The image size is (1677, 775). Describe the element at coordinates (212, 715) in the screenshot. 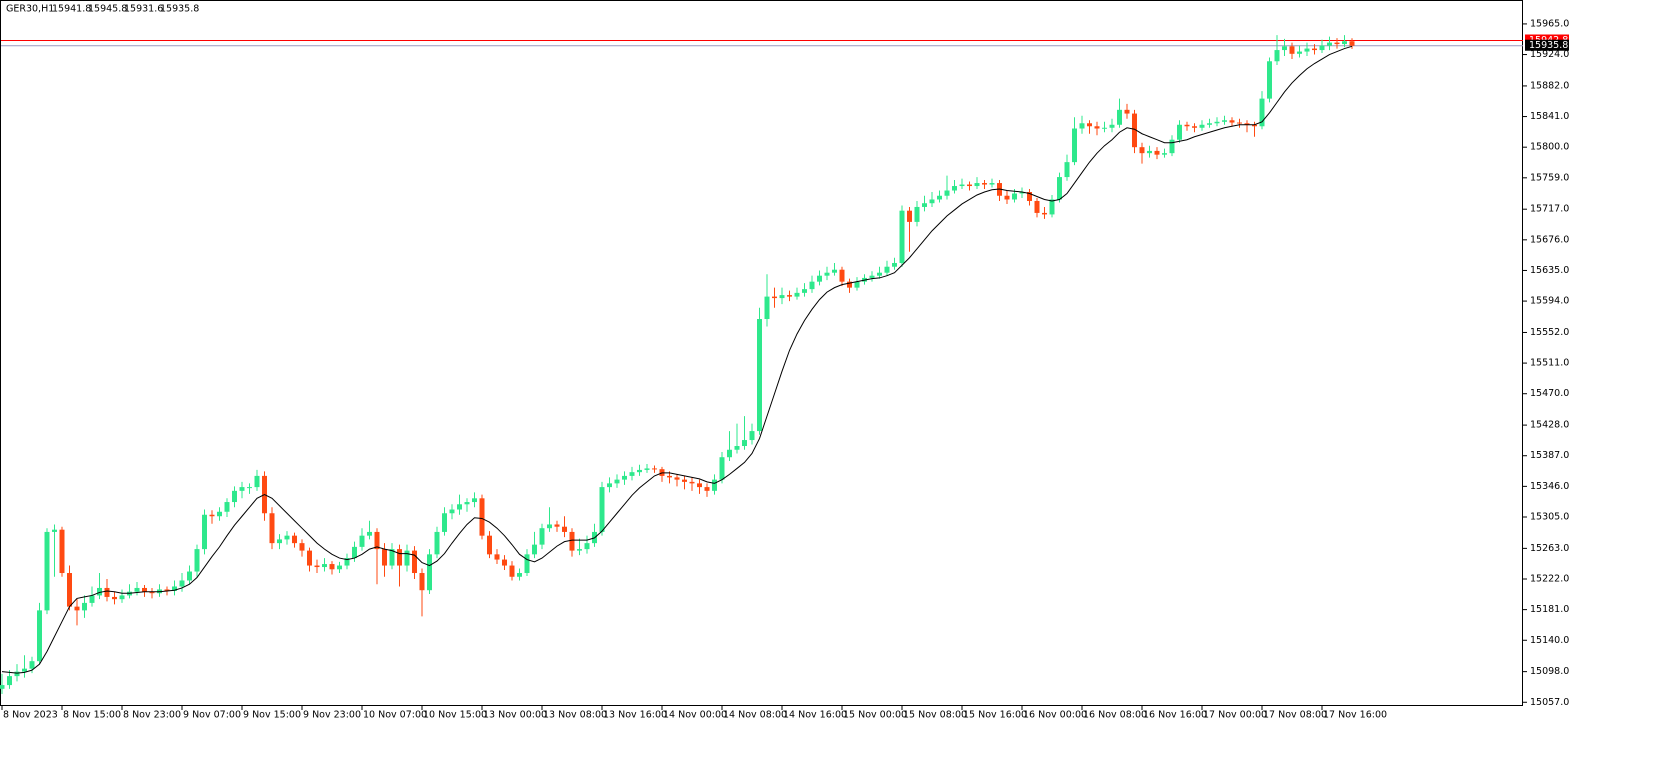

I see `x-tick-label: 9 Nov 07:00` at that location.